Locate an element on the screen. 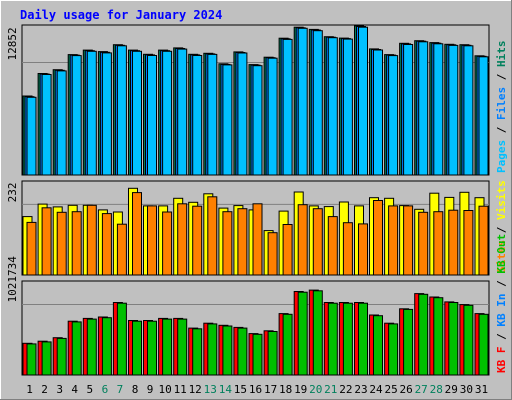  x-tick-label-day-26: 26 is located at coordinates (405, 389).